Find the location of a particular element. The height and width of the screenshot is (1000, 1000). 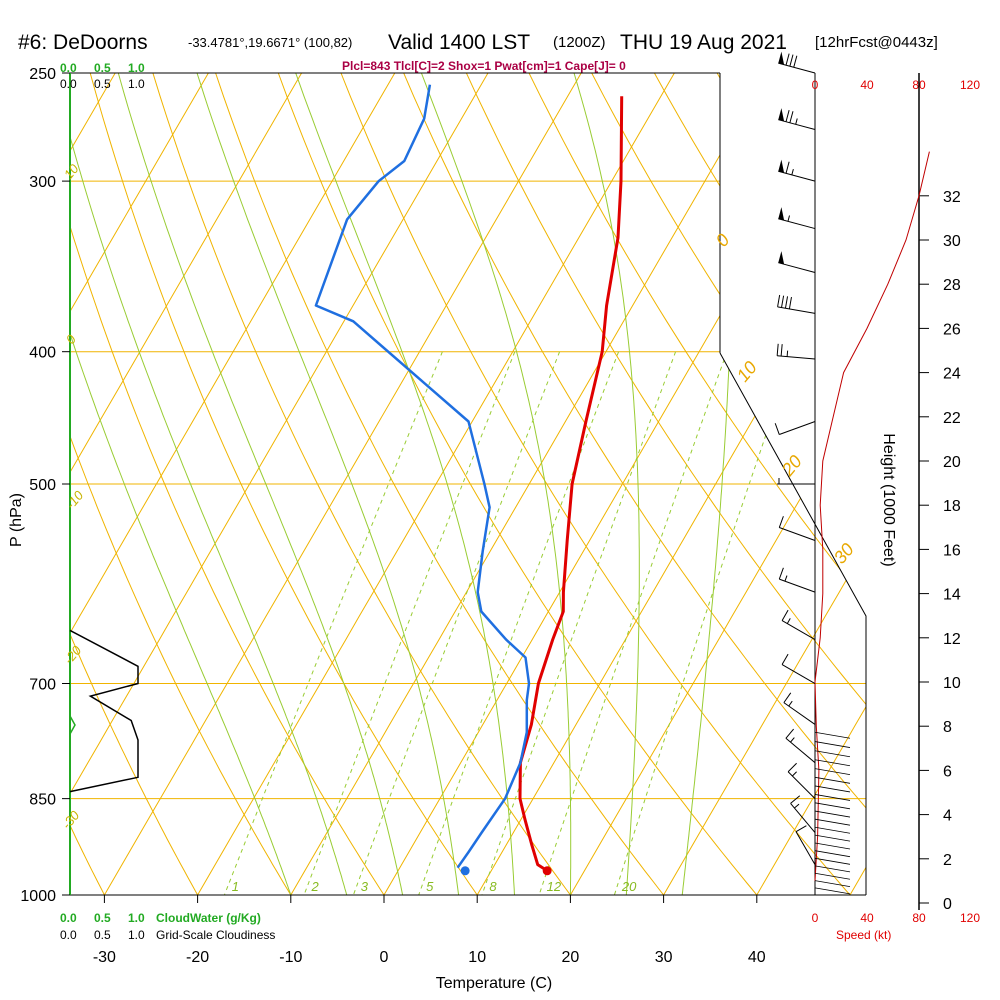

speed-tick-bottom: 120 is located at coordinates (970, 918).